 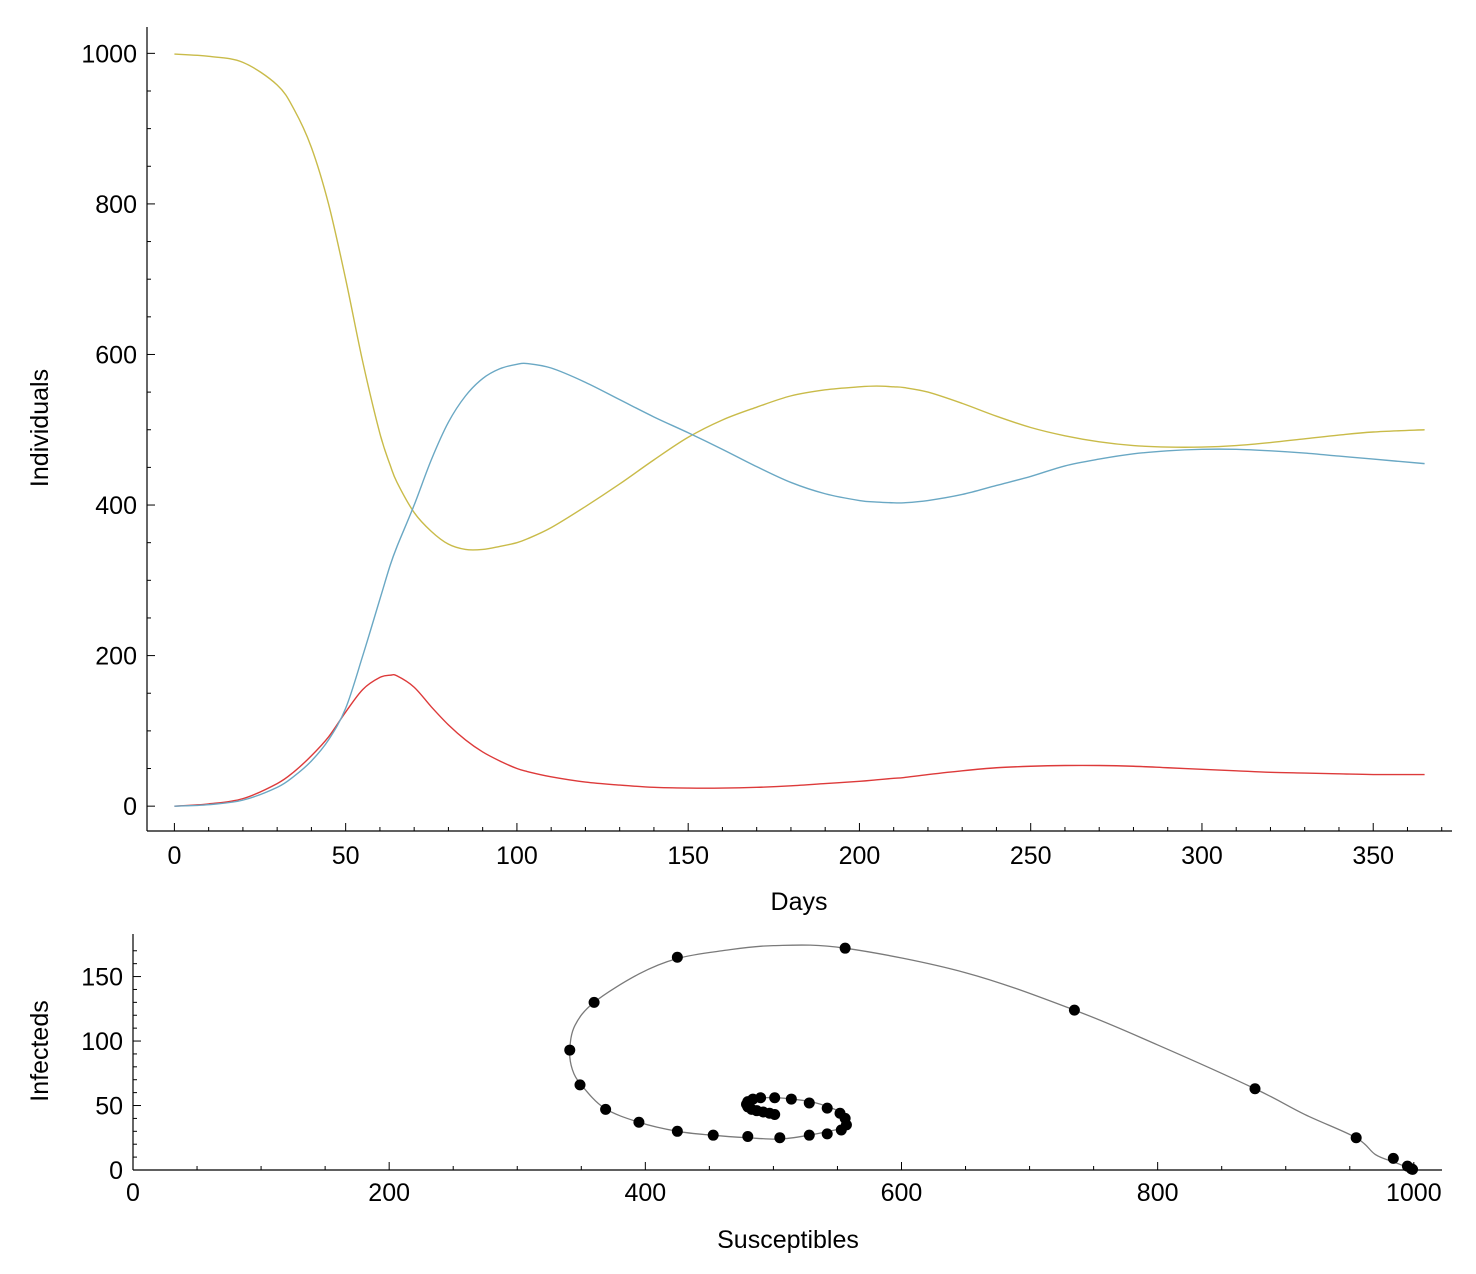 What do you see at coordinates (102, 978) in the screenshot?
I see `phase-plot-y-tick-label: 150` at bounding box center [102, 978].